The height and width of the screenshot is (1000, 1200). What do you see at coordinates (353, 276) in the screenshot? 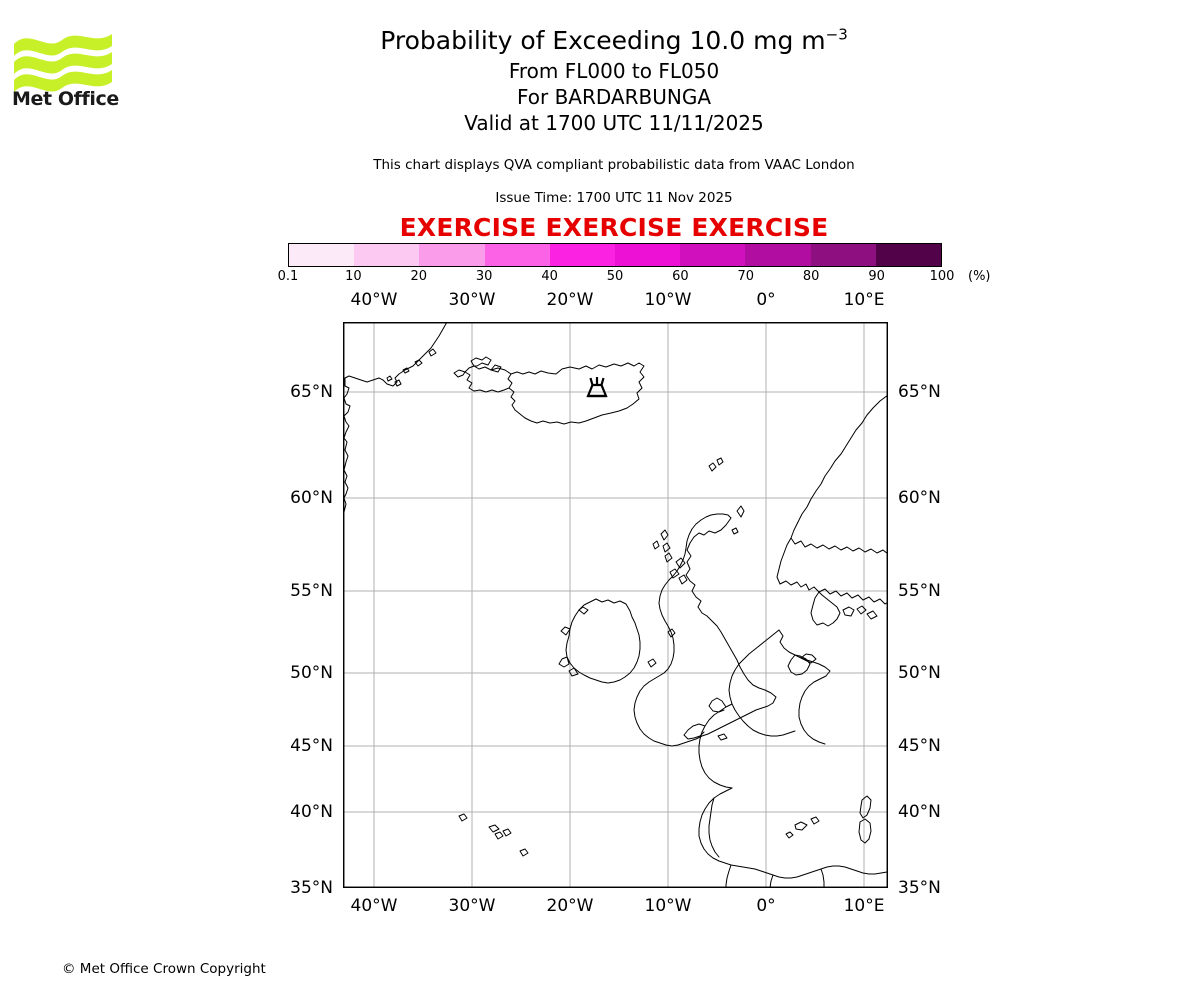
I see `colorbar-tick-10: 10` at bounding box center [353, 276].